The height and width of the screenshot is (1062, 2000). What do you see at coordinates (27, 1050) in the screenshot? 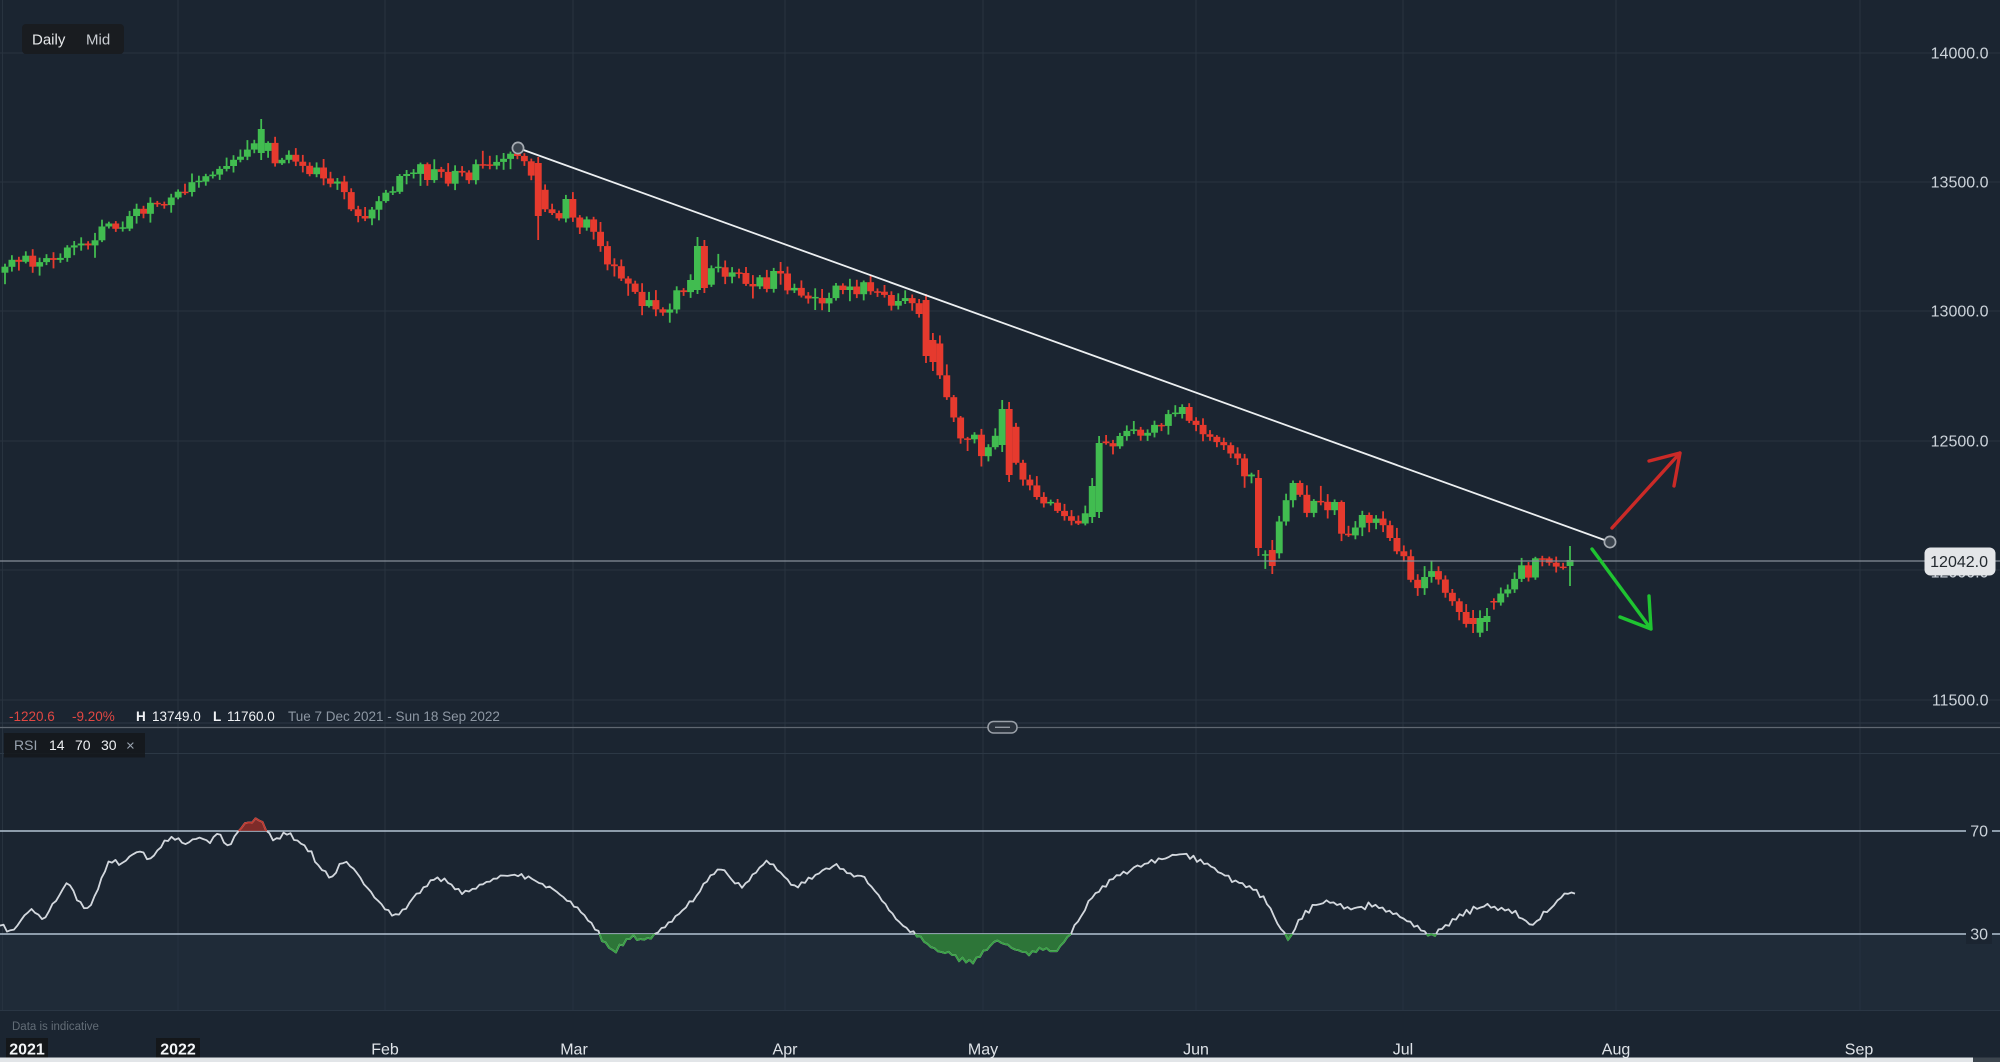
I see `svg-text: 2021` at bounding box center [27, 1050].